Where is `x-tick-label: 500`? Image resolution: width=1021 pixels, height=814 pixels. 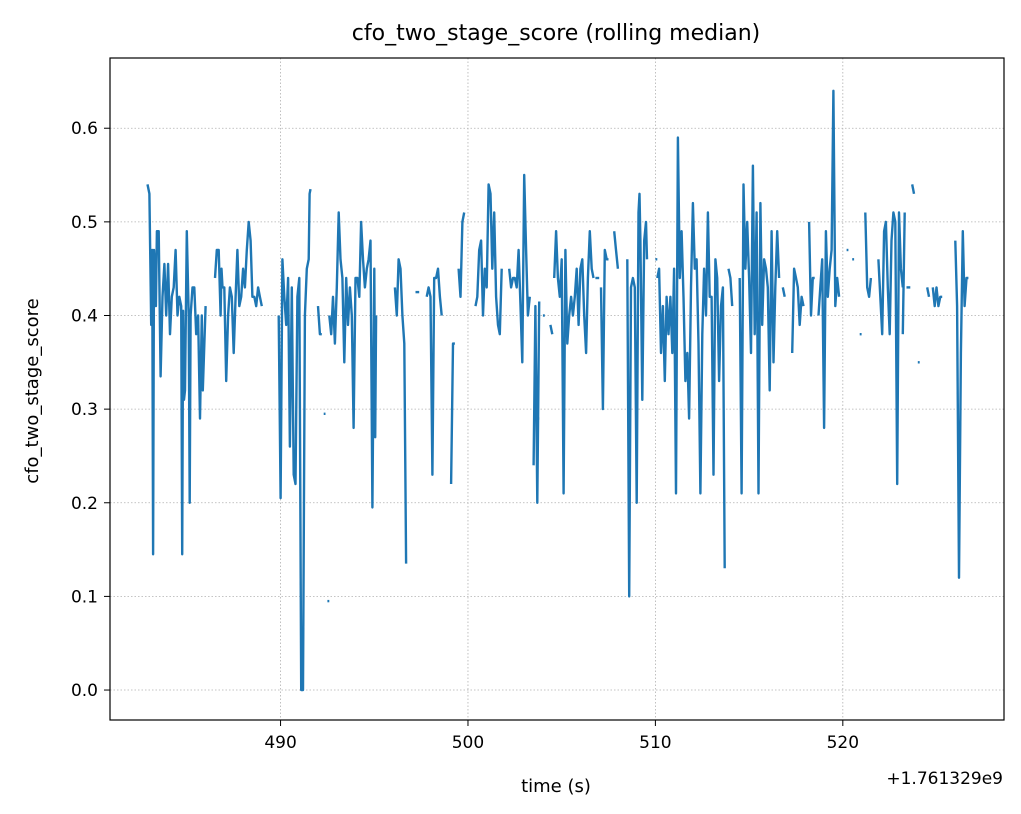
x-tick-label: 500 is located at coordinates (468, 743).